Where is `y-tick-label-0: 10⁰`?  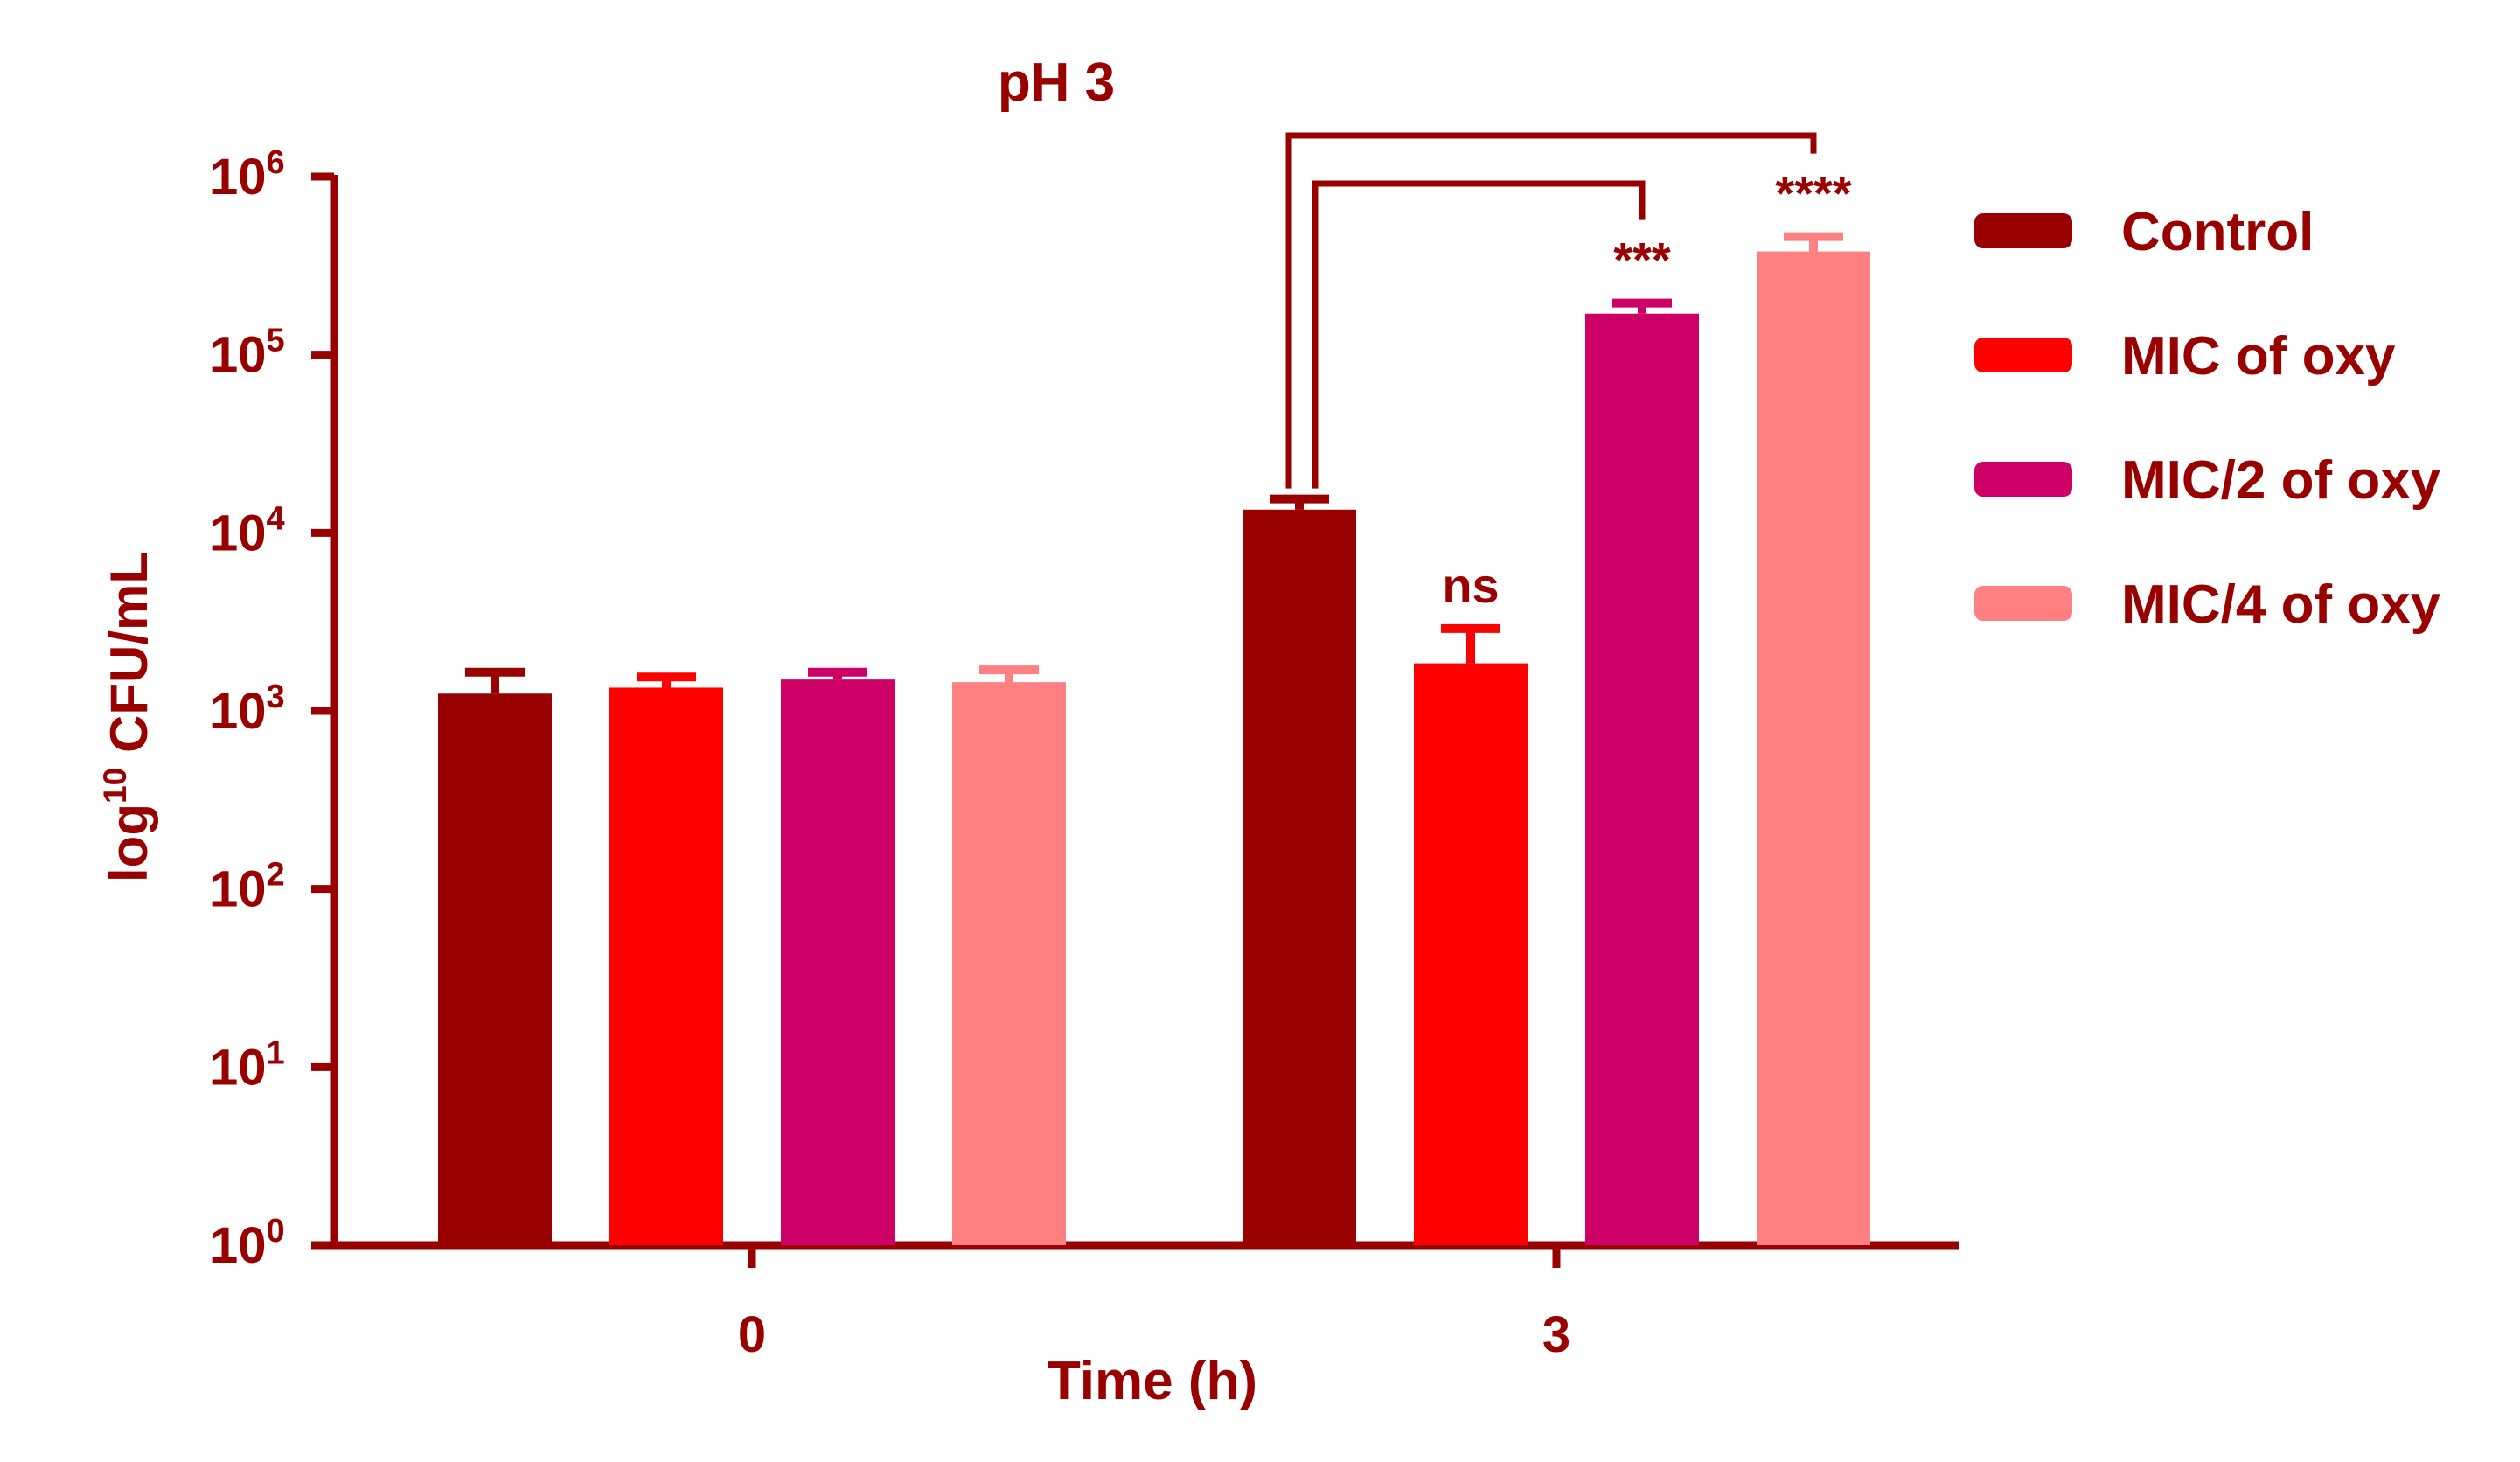
y-tick-label-0: 10⁰ is located at coordinates (247, 1243).